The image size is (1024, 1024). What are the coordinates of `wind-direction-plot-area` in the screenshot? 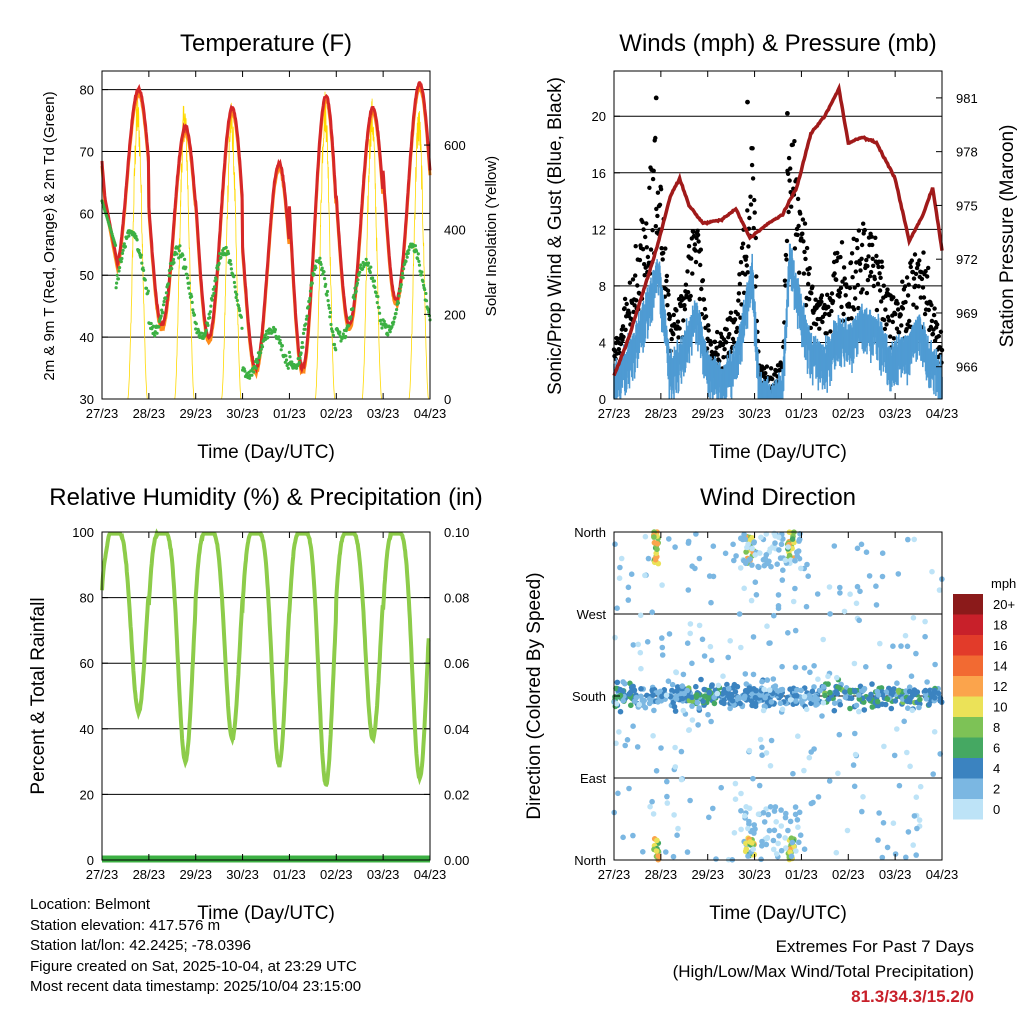 It's located at (778, 696).